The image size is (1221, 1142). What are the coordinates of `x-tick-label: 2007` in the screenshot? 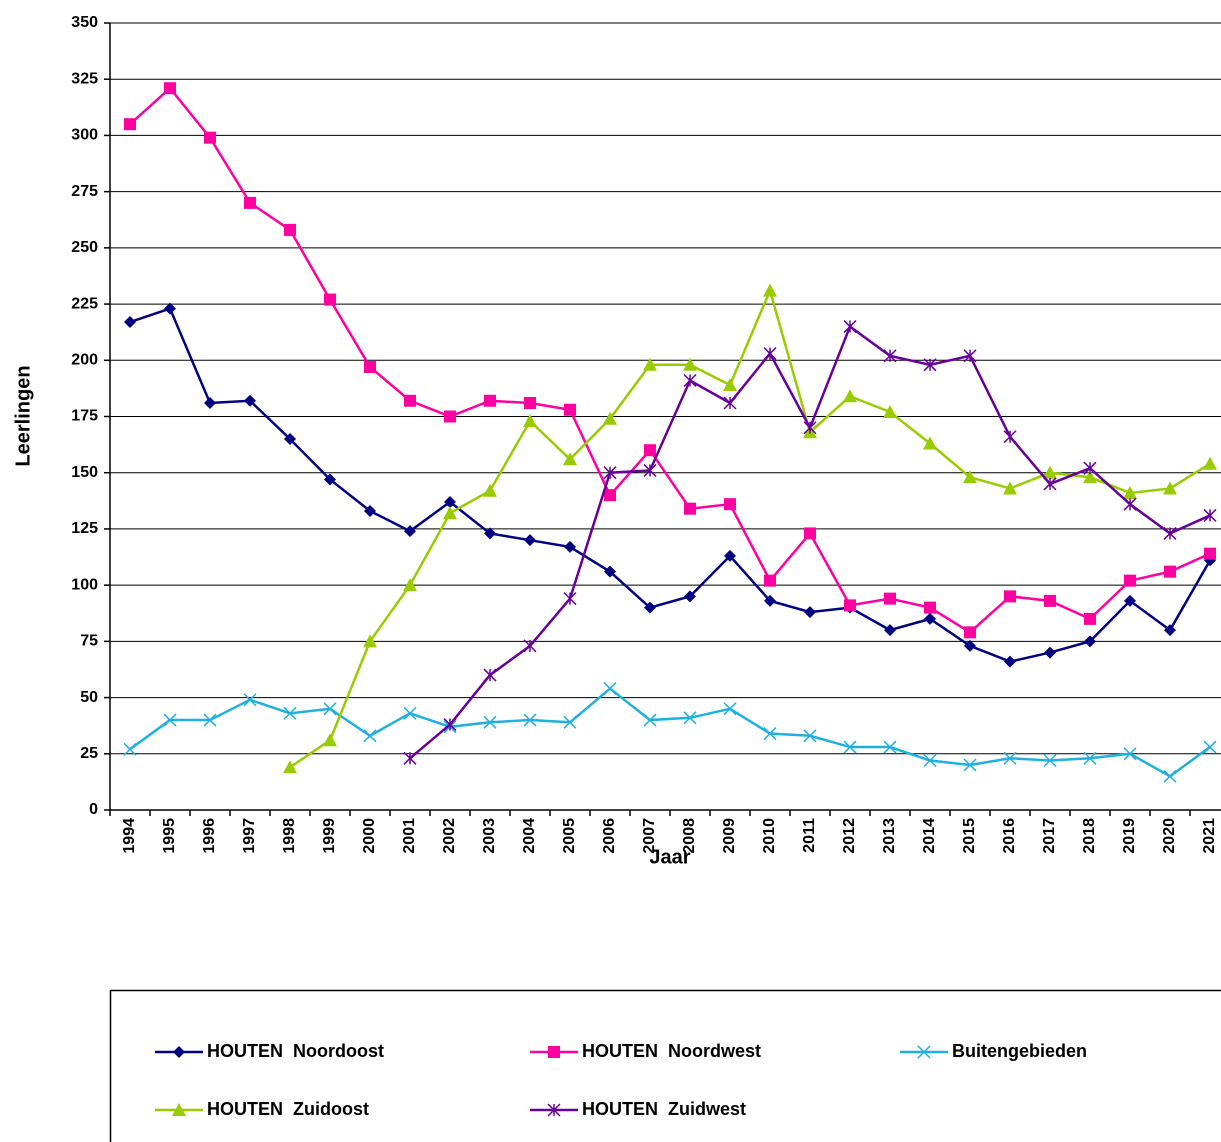 It's located at (649, 836).